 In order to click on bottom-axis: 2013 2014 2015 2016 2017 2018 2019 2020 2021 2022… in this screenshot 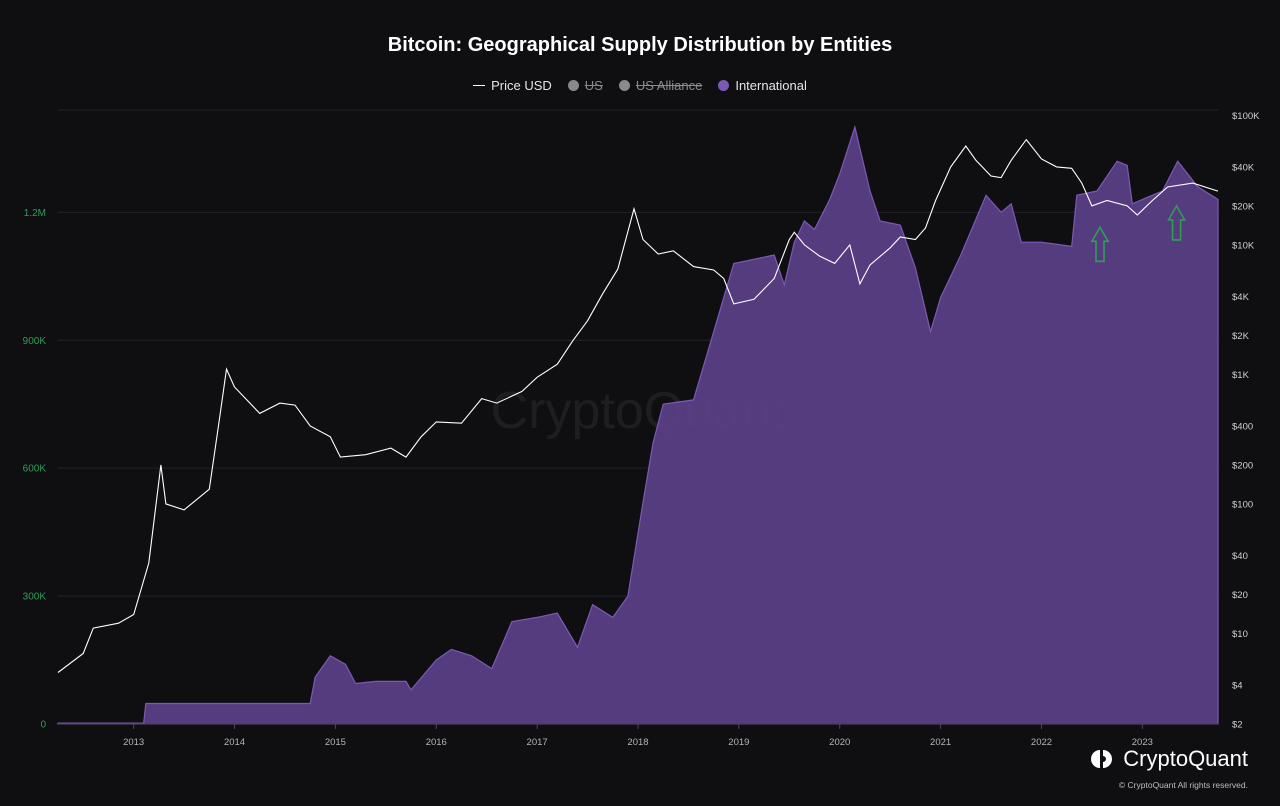, I will do `click(638, 735)`.